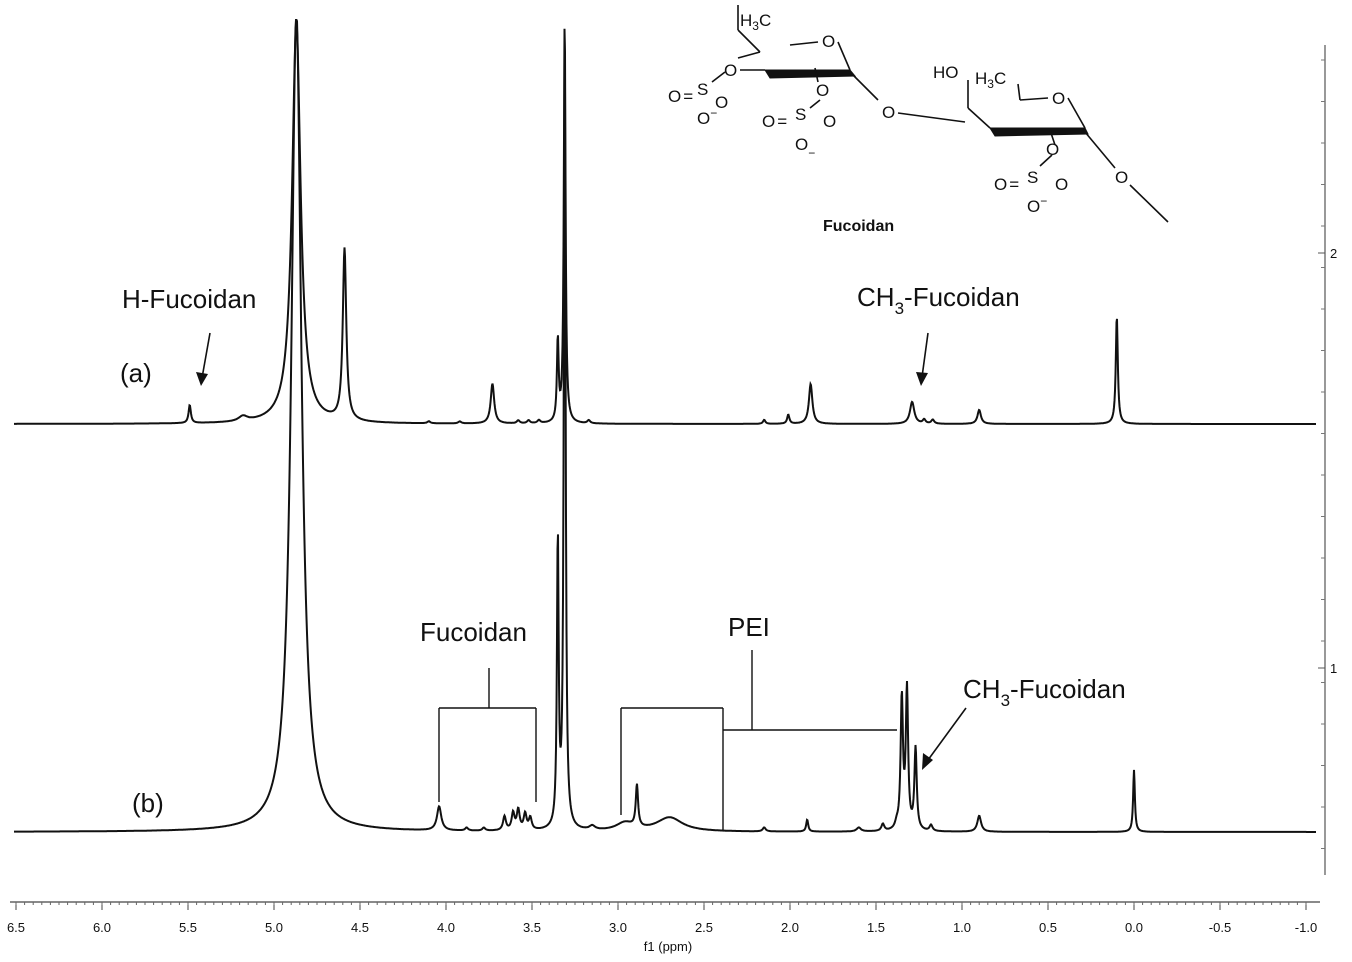 This screenshot has height=962, width=1352. Describe the element at coordinates (206, 355) in the screenshot. I see `h-fucoidan-arrow` at that location.